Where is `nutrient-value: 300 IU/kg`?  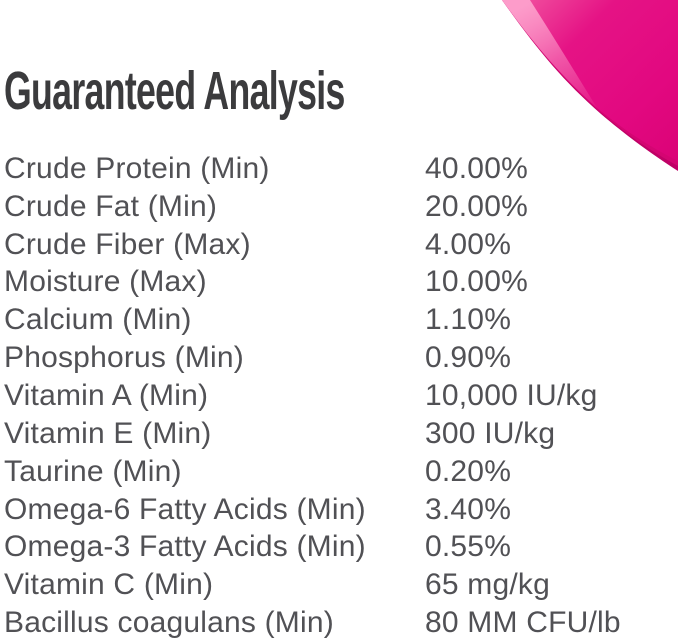
nutrient-value: 300 IU/kg is located at coordinates (490, 433).